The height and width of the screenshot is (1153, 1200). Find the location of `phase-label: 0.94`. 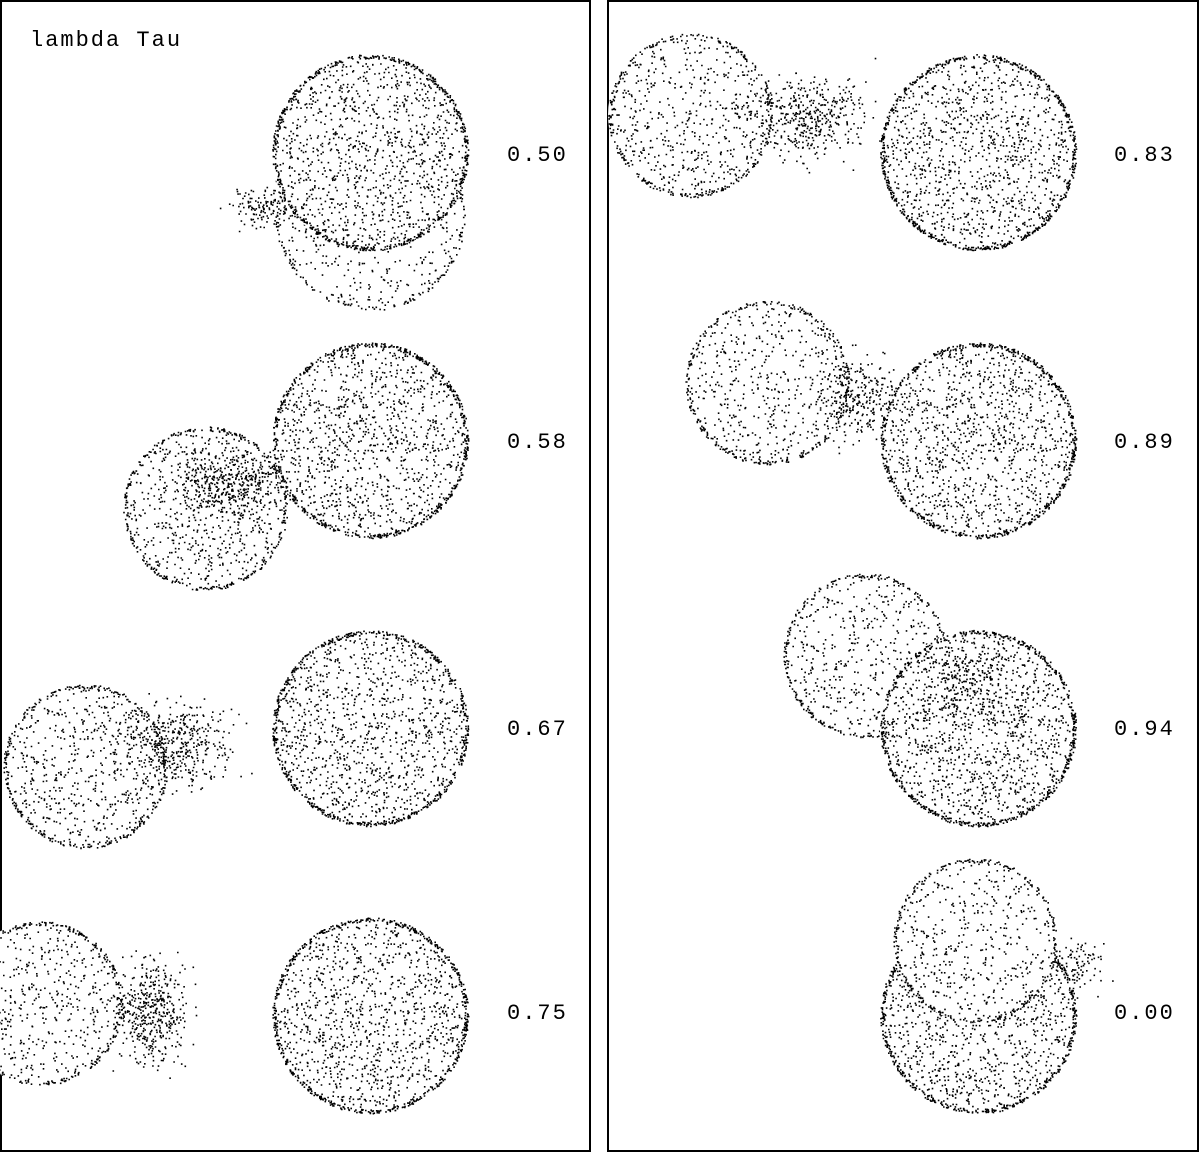

phase-label: 0.94 is located at coordinates (1144, 729).